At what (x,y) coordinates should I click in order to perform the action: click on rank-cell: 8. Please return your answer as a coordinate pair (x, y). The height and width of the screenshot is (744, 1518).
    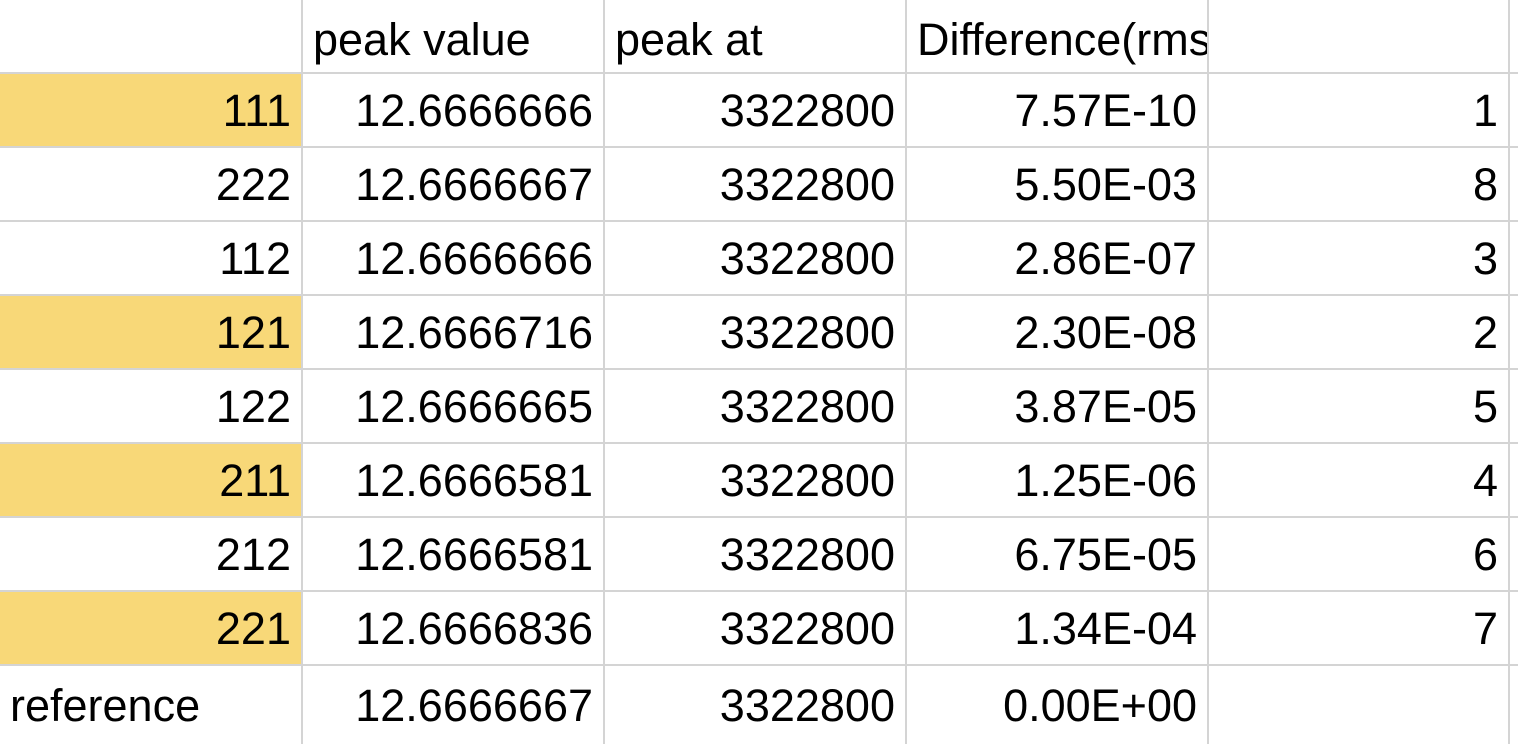
    Looking at the image, I should click on (1359, 185).